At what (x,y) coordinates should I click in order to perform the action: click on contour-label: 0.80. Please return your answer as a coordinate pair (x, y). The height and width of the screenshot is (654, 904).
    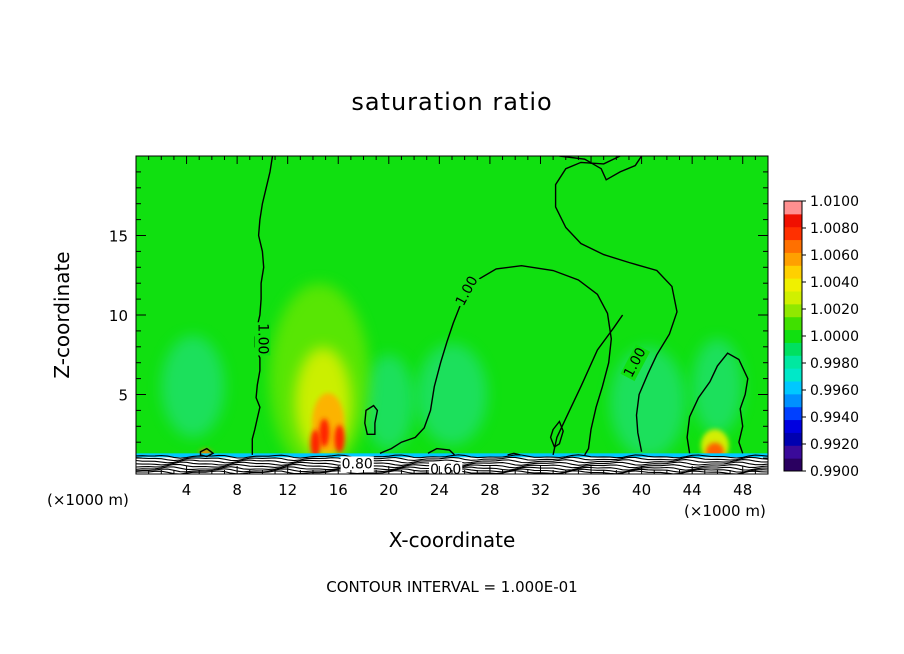
    Looking at the image, I should click on (357, 464).